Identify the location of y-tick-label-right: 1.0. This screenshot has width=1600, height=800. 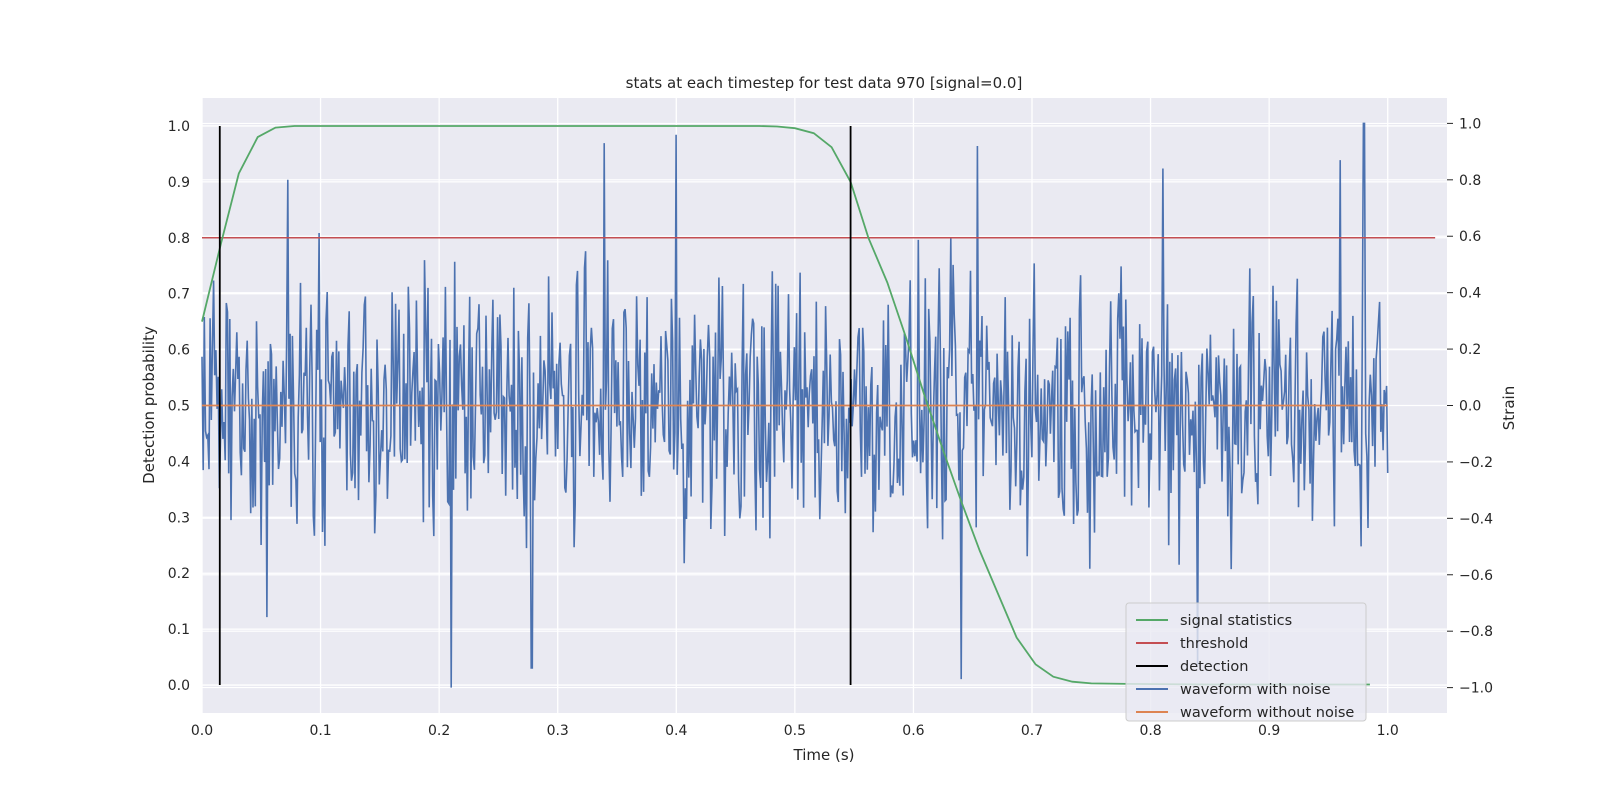
(1470, 124).